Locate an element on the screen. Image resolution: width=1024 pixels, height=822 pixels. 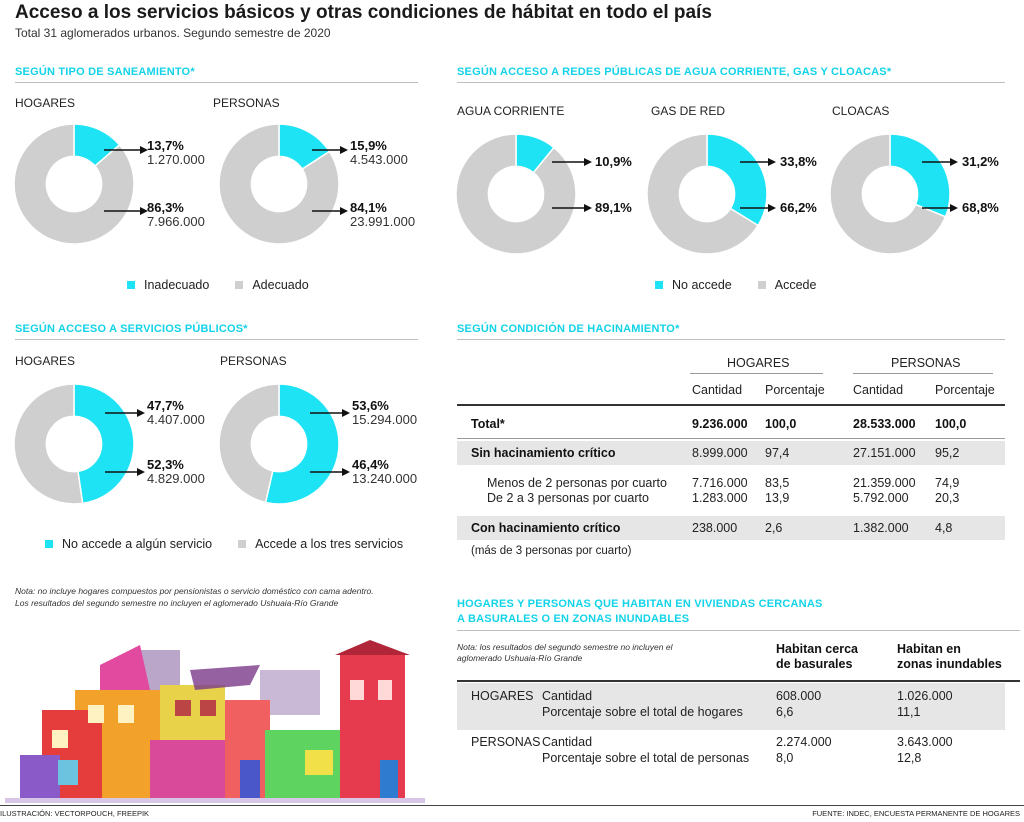
column-header: Habitan cerca de basurales is located at coordinates (817, 657).